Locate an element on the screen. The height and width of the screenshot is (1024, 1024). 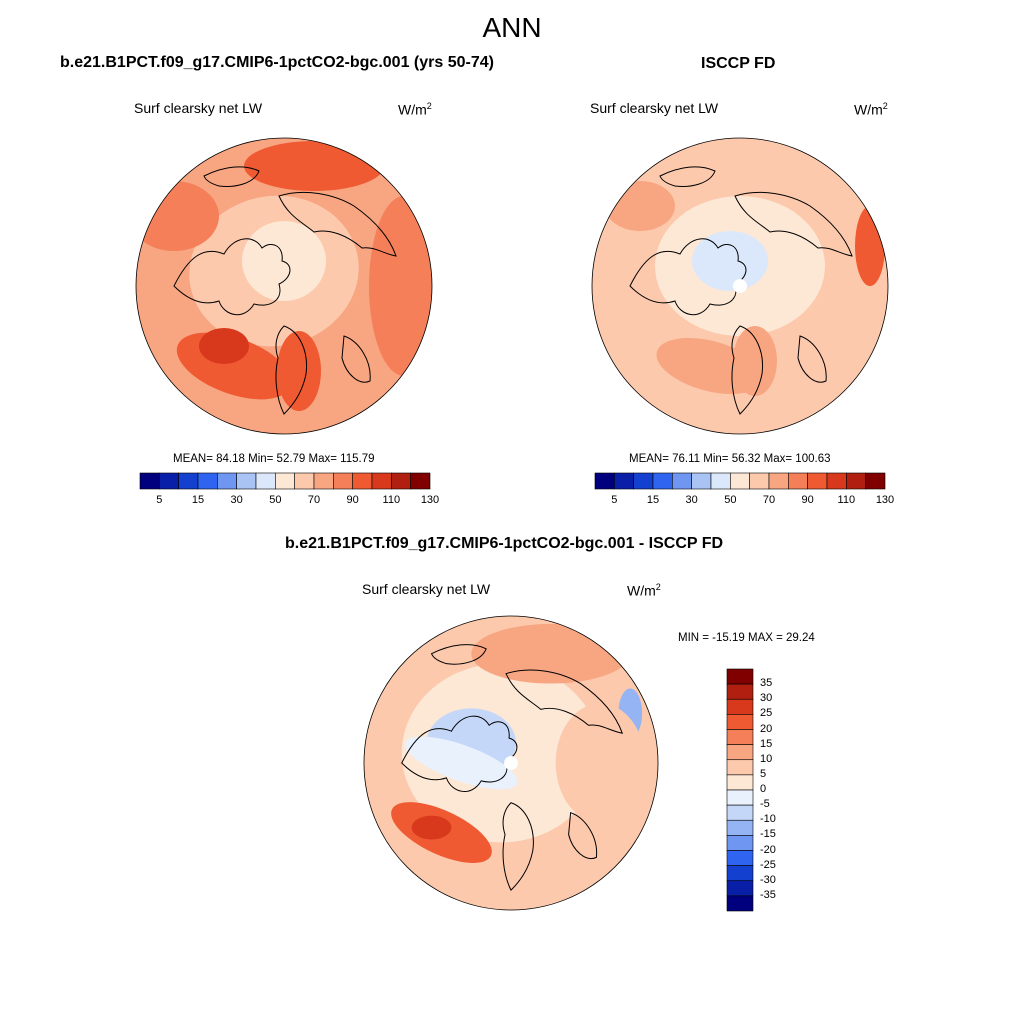
panel-obs-stats: MEAN= 76.11 Min= 56.32 Max= 100.63 is located at coordinates (730, 459).